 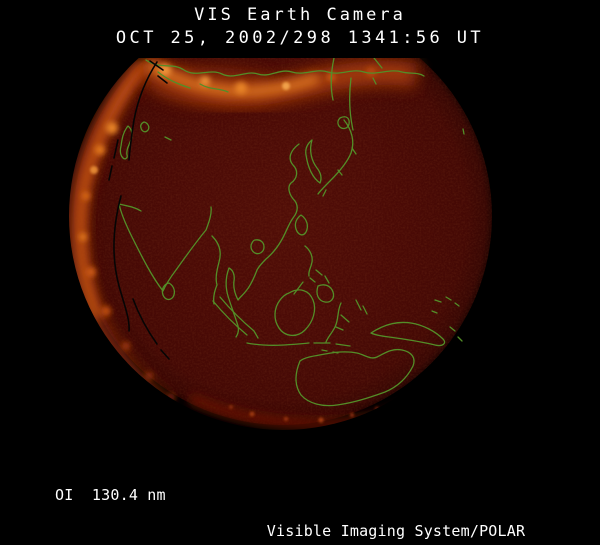 I want to click on island-ticks-east, so click(x=418, y=199).